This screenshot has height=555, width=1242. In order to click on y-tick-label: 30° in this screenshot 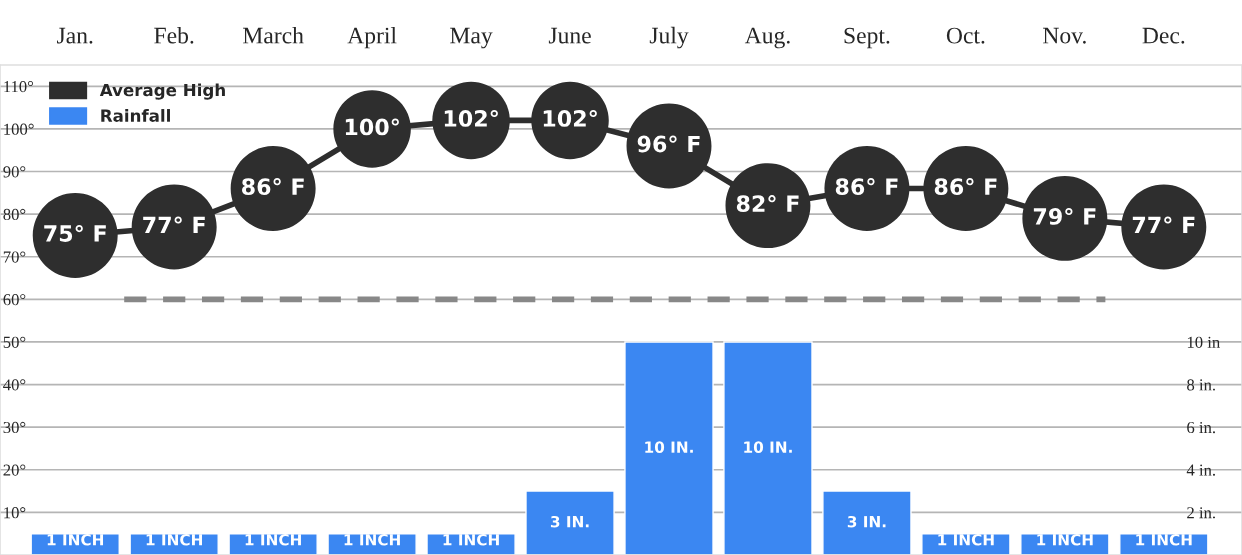, I will do `click(14, 427)`.